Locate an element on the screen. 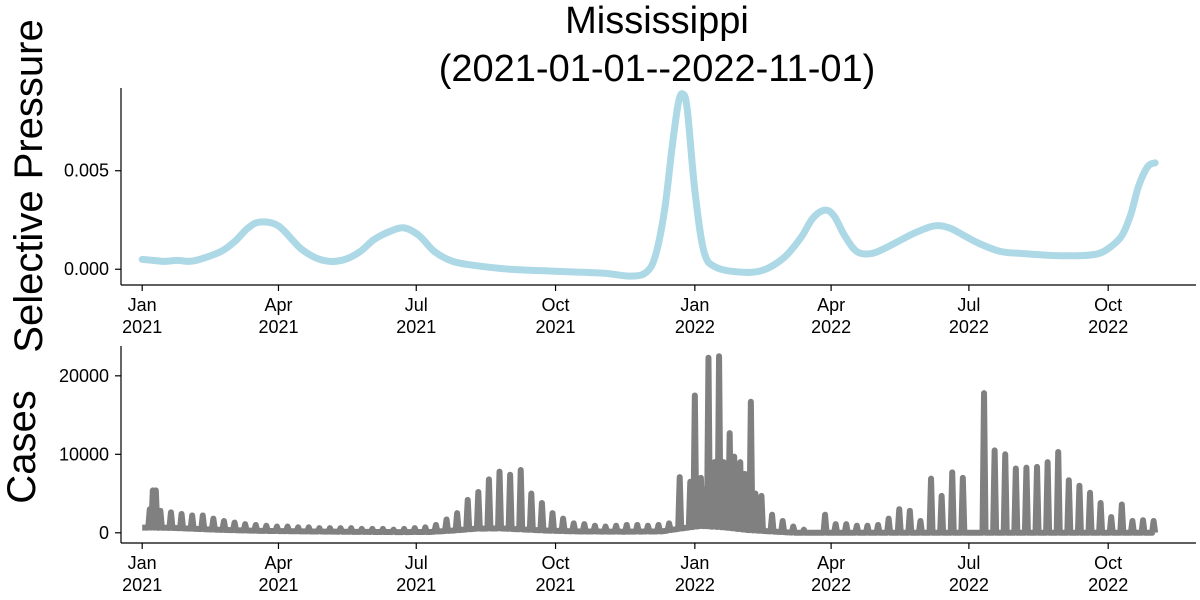 This screenshot has height=600, width=1200. bottom-y-tick-label: 10000 is located at coordinates (84, 454).